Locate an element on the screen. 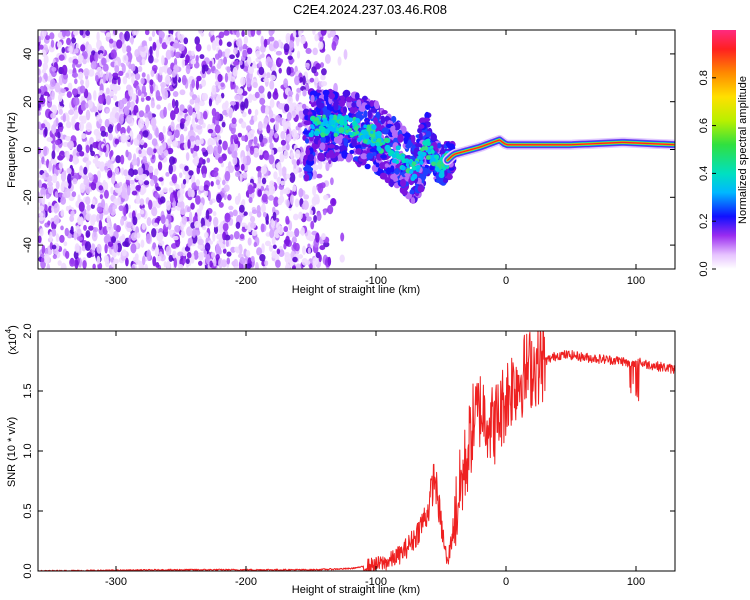 The image size is (750, 600). spectrogram-tone-band is located at coordinates (560, 150).